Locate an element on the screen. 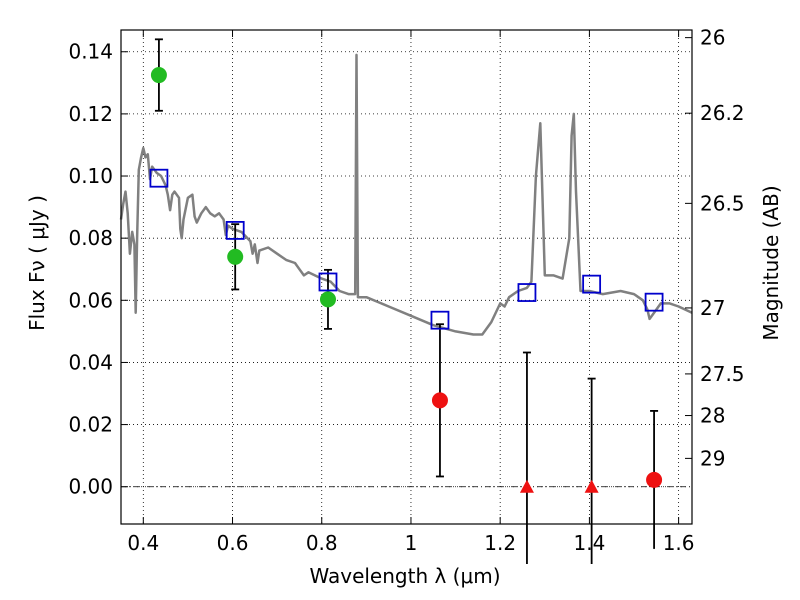 The height and width of the screenshot is (600, 800). x-tick-label: 1.4 is located at coordinates (589, 543).